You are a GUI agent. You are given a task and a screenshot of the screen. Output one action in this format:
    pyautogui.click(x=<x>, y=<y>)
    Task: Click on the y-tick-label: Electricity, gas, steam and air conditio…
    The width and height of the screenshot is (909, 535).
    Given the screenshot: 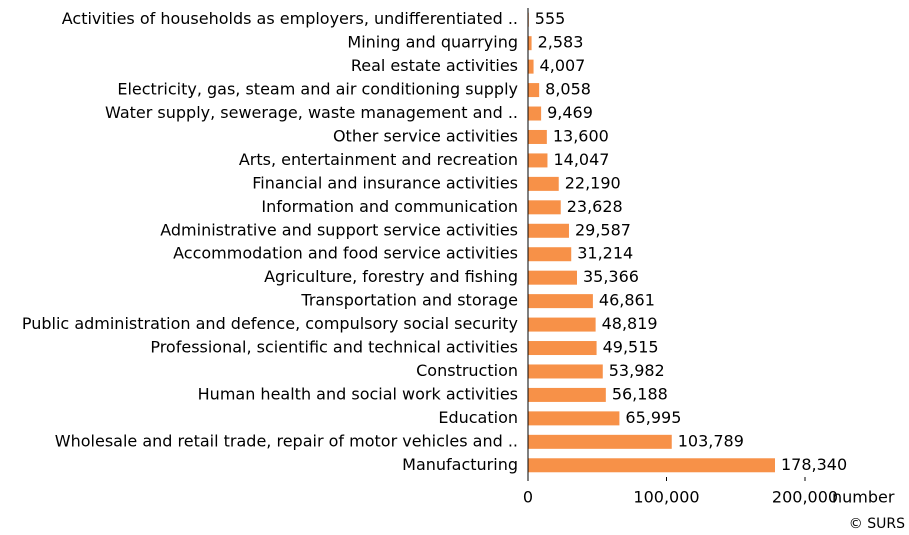 What is the action you would take?
    pyautogui.click(x=317, y=89)
    